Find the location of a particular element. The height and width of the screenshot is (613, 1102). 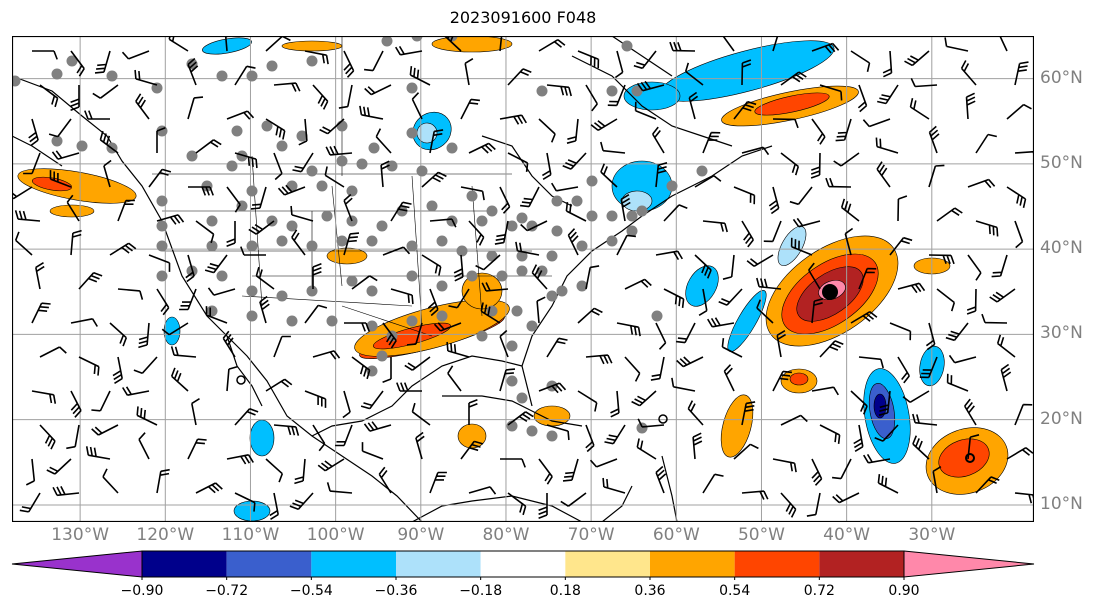

longitude-label: 100°W is located at coordinates (335, 535).